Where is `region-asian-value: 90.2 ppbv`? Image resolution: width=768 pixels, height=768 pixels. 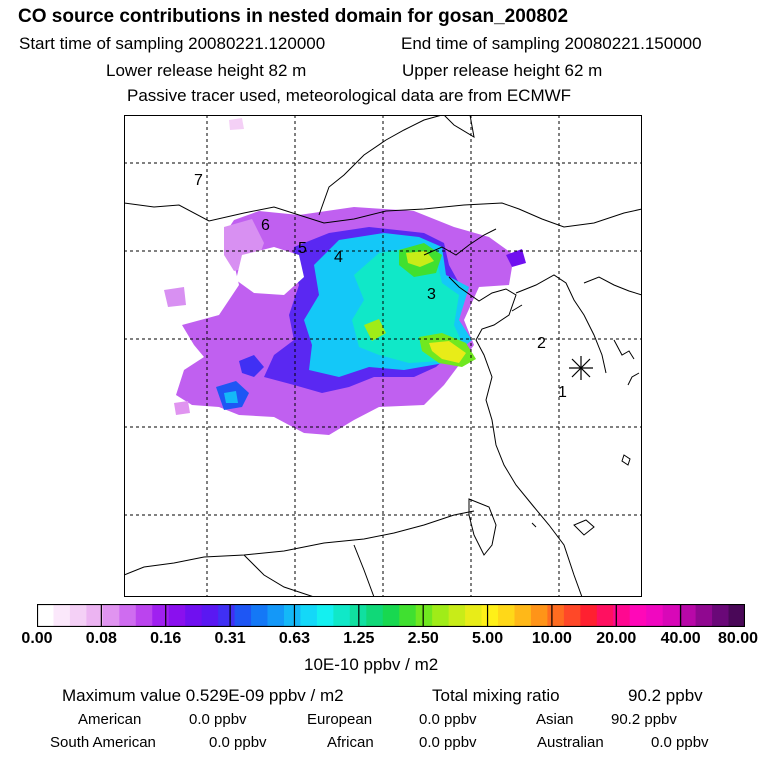
region-asian-value: 90.2 ppbv is located at coordinates (644, 719).